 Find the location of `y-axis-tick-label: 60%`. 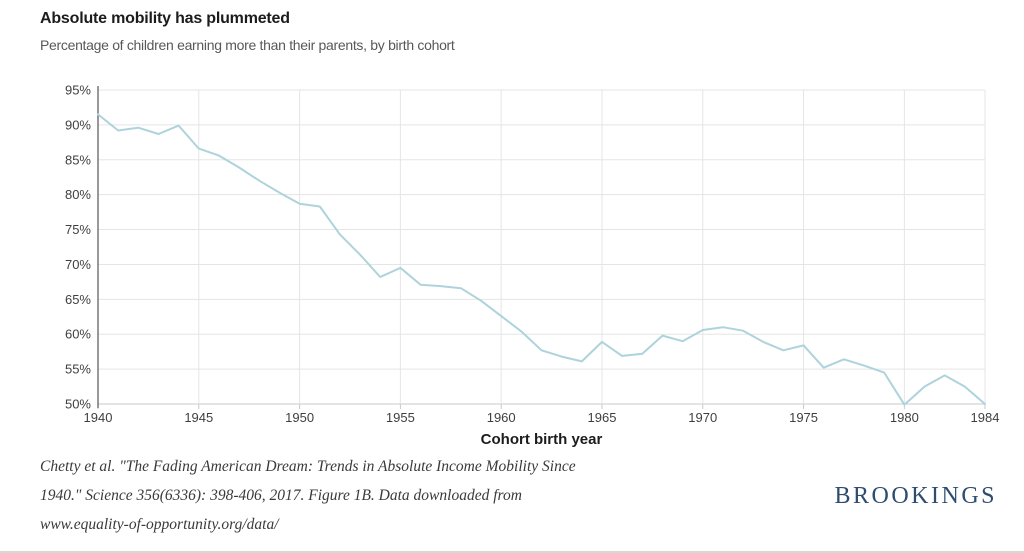

y-axis-tick-label: 60% is located at coordinates (78, 334).